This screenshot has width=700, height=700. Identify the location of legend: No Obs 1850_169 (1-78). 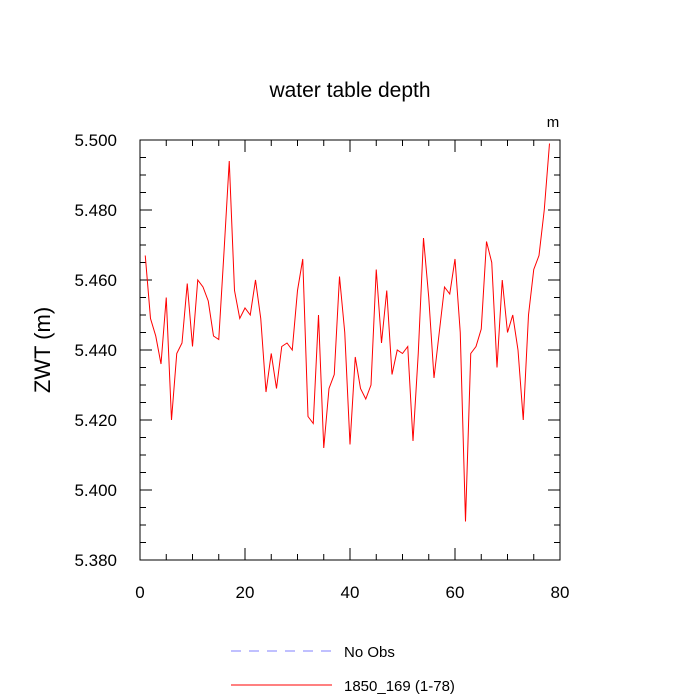
(343, 669).